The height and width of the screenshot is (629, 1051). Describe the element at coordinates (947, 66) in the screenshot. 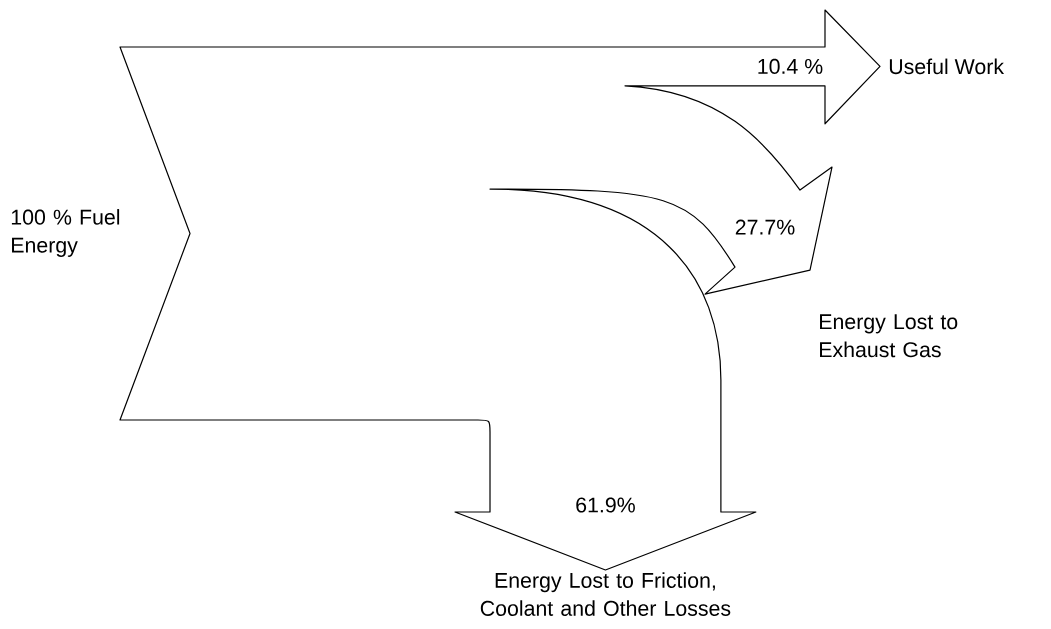

I see `category-label: Useful Work` at that location.